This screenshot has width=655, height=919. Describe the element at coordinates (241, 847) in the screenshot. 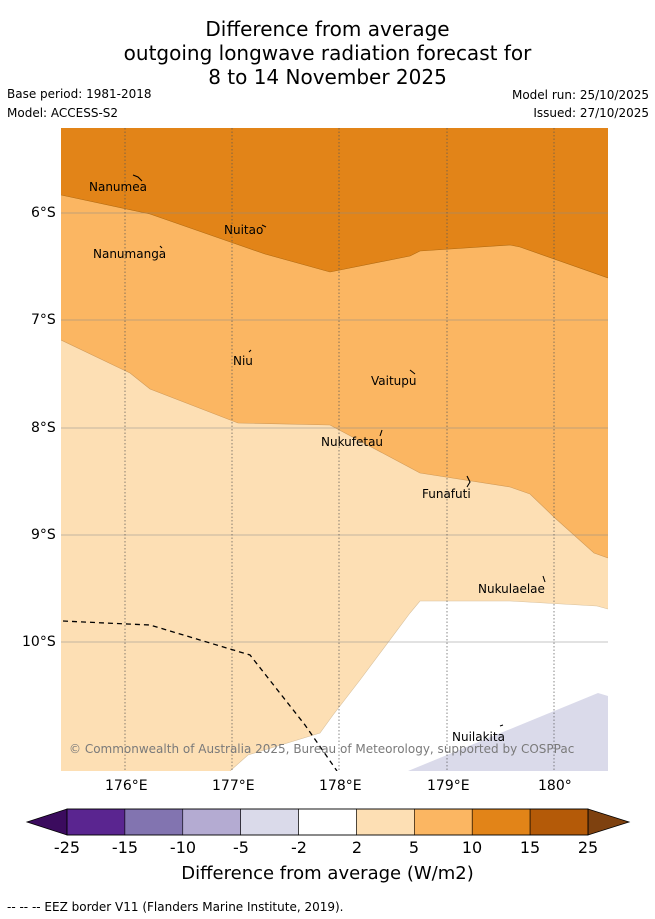

I see `colorbar-tick: -5` at that location.